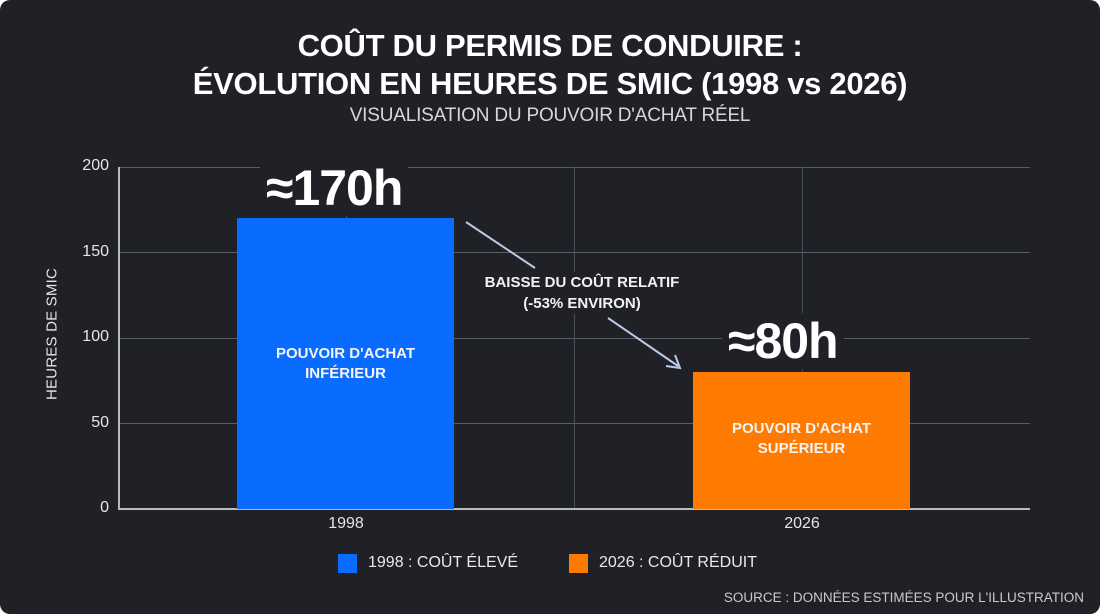 The width and height of the screenshot is (1100, 614). Describe the element at coordinates (783, 341) in the screenshot. I see `value-label-2026: ≈80h` at that location.